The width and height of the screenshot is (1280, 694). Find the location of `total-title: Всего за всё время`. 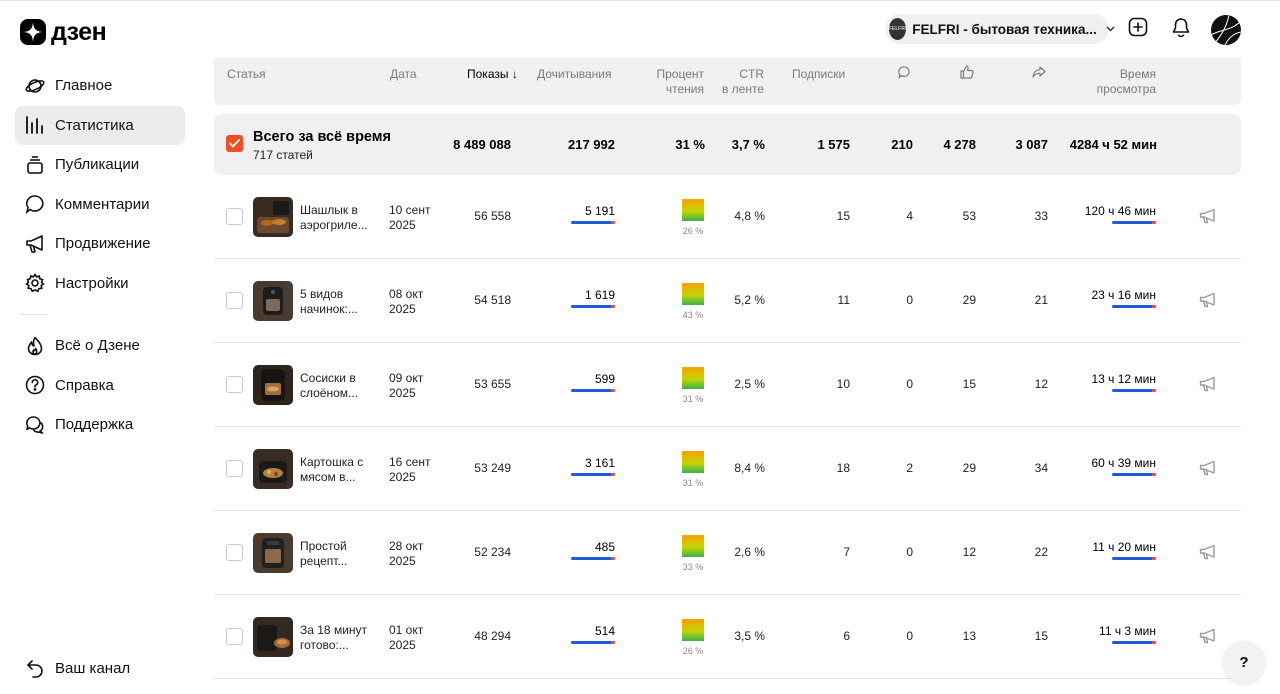

total-title: Всего за всё время is located at coordinates (322, 137).